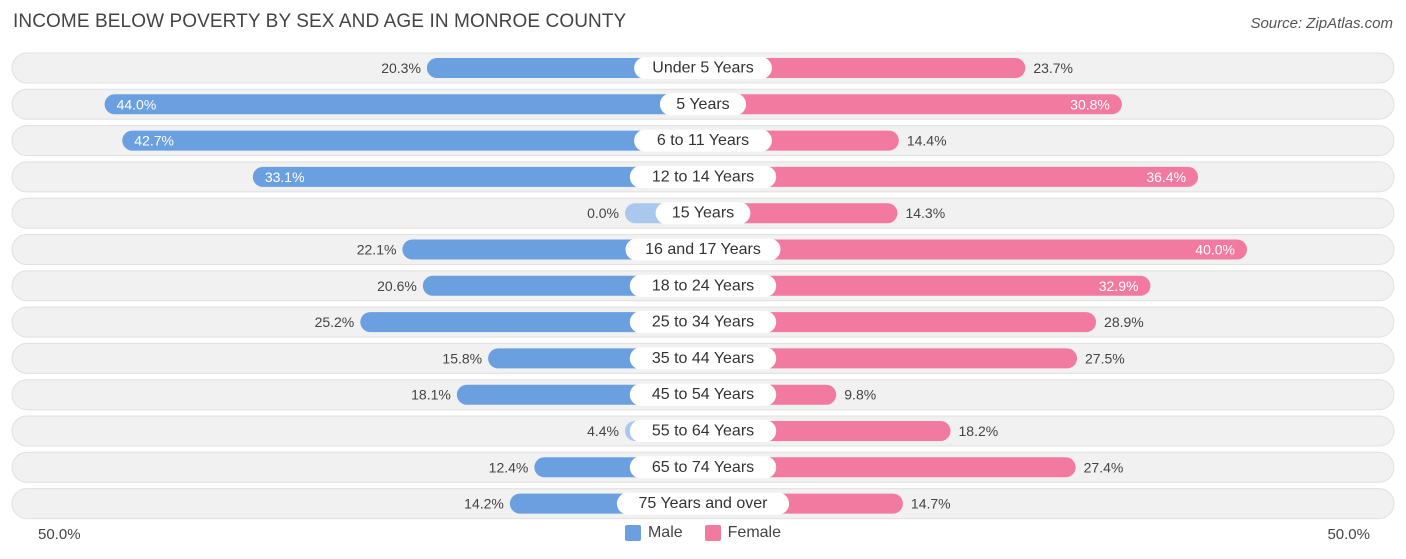 This screenshot has width=1406, height=559. What do you see at coordinates (927, 141) in the screenshot?
I see `female-value-label: 14.4%` at bounding box center [927, 141].